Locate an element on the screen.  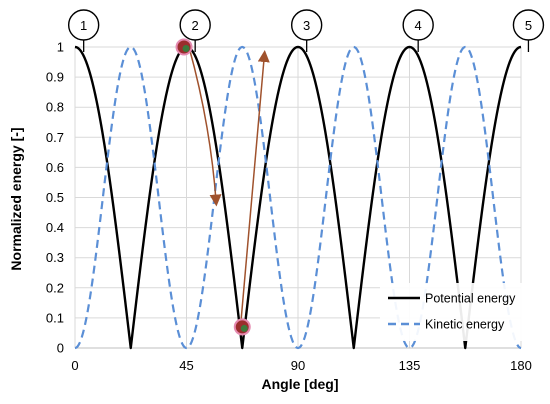
y-tick-label: 0.2 is located at coordinates (55, 287).